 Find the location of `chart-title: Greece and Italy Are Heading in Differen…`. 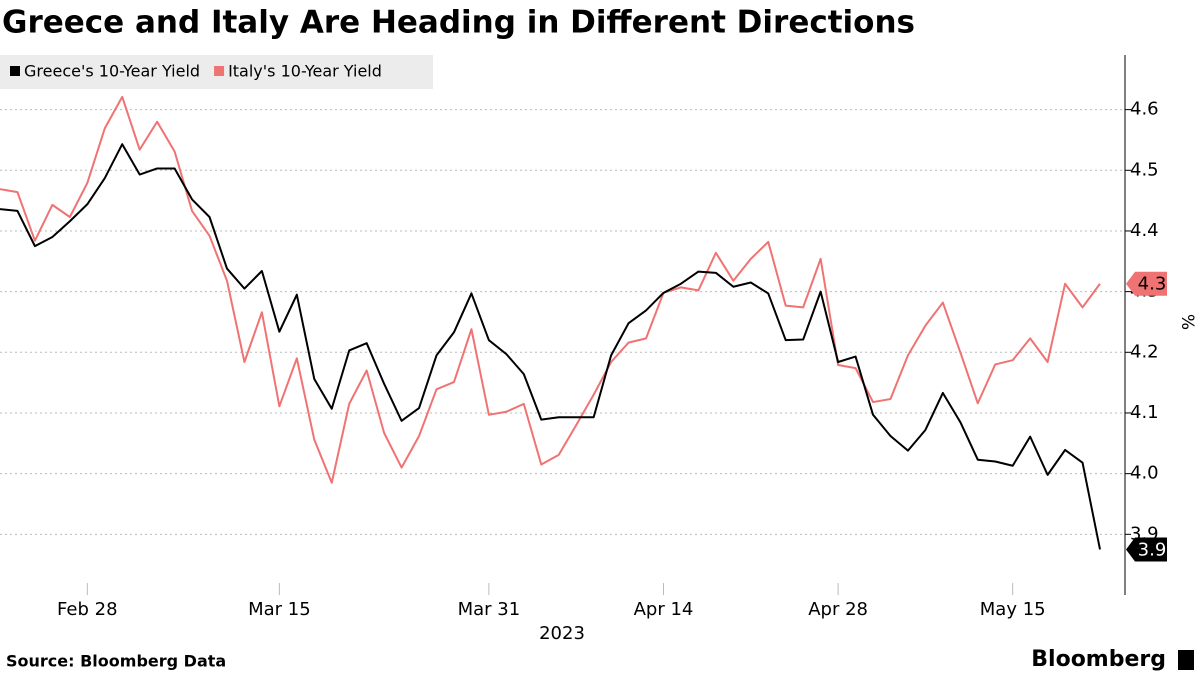

chart-title: Greece and Italy Are Heading in Differen… is located at coordinates (458, 23).